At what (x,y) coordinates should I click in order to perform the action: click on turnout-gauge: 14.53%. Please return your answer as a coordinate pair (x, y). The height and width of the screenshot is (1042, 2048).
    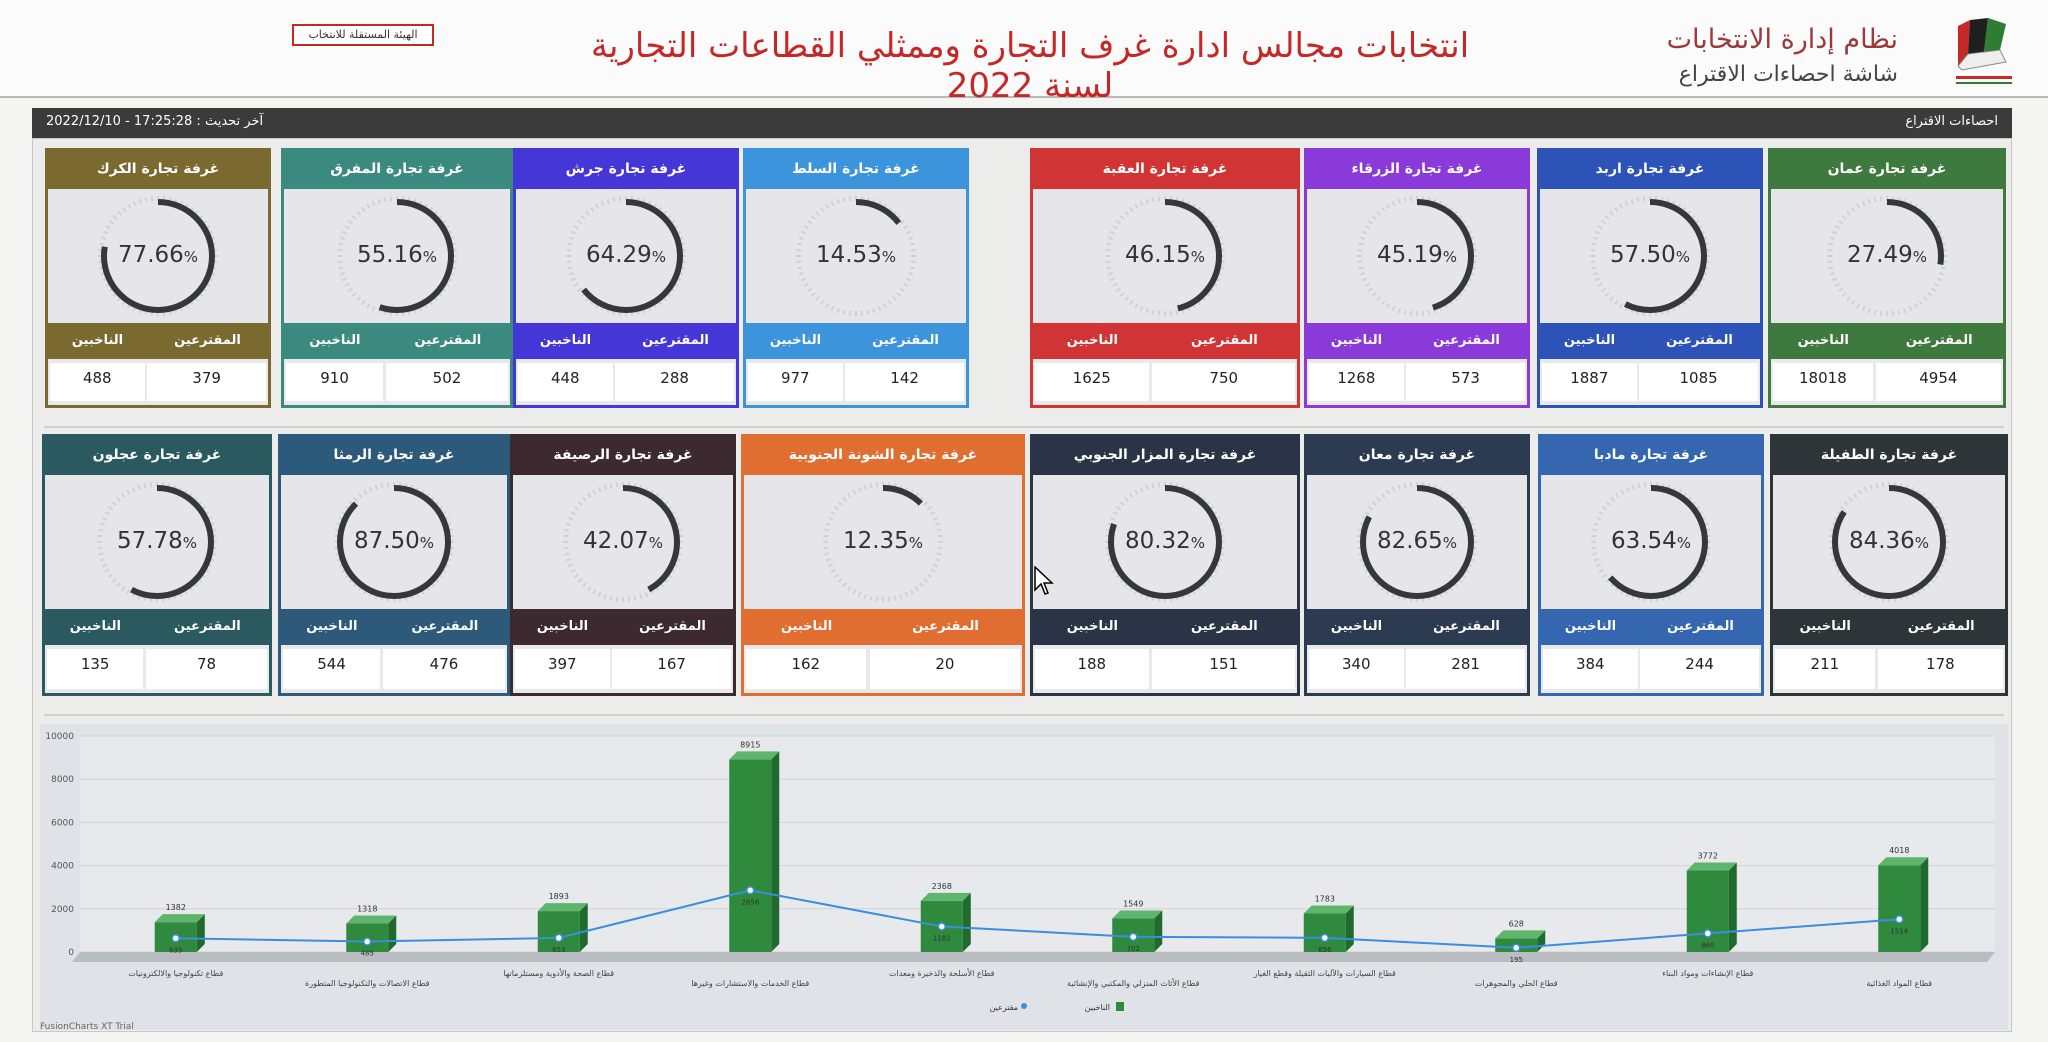
    Looking at the image, I should click on (856, 256).